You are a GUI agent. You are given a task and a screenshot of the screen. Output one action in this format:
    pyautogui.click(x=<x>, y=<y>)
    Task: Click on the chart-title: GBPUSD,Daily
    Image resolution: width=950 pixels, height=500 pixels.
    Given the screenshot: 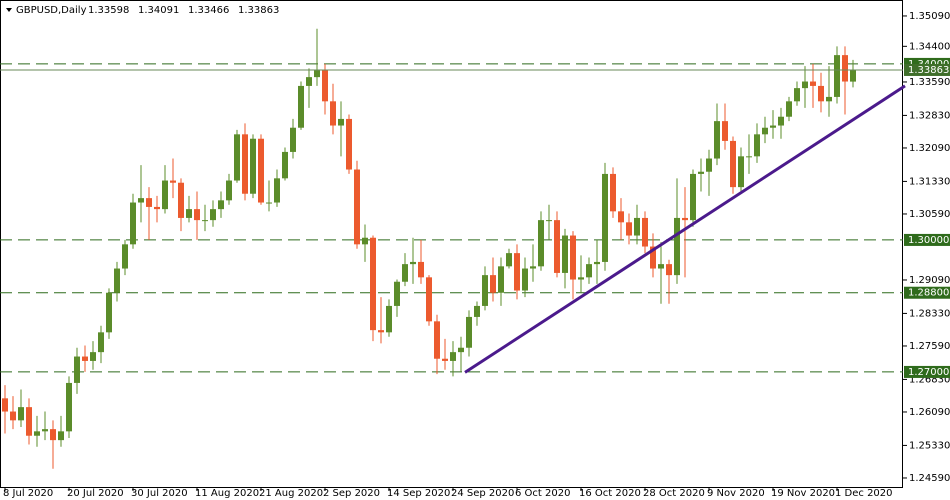 What is the action you would take?
    pyautogui.click(x=51, y=10)
    